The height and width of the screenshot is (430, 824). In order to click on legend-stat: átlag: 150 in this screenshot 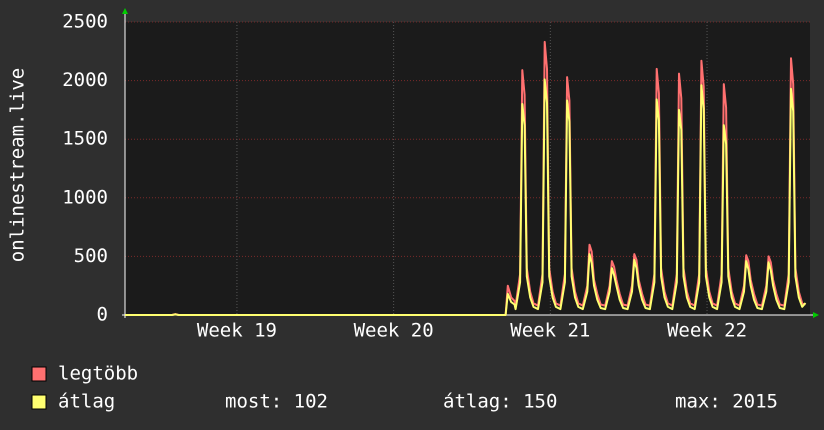, I will do `click(500, 402)`.